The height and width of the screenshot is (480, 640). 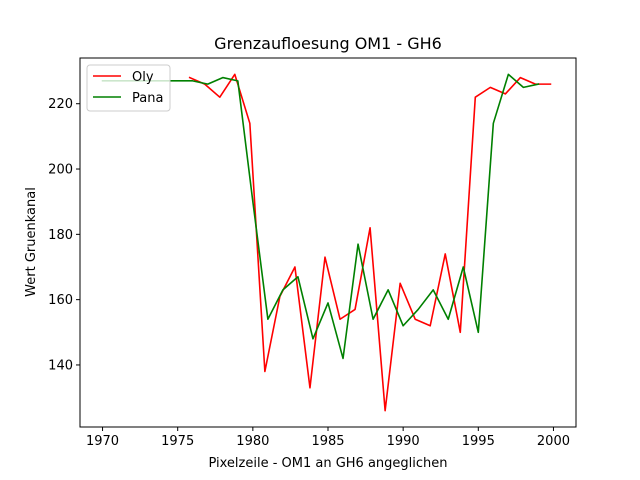 What do you see at coordinates (60, 235) in the screenshot?
I see `y-tick-label: 180` at bounding box center [60, 235].